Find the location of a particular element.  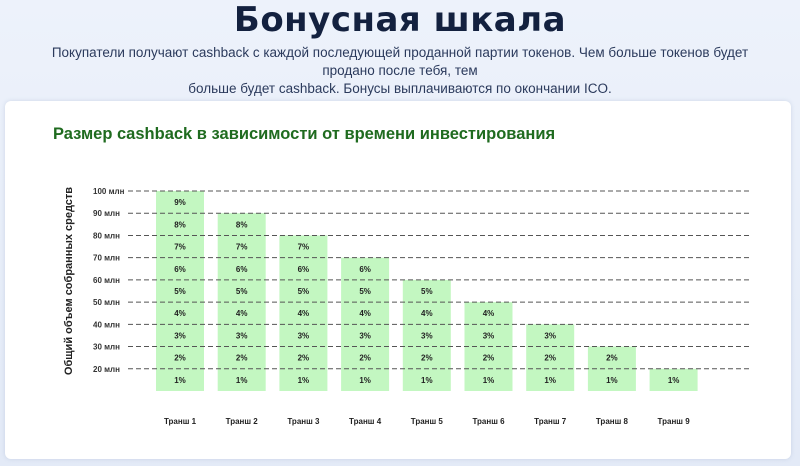

y-axis-title: Общий объем собранных средств is located at coordinates (69, 281).